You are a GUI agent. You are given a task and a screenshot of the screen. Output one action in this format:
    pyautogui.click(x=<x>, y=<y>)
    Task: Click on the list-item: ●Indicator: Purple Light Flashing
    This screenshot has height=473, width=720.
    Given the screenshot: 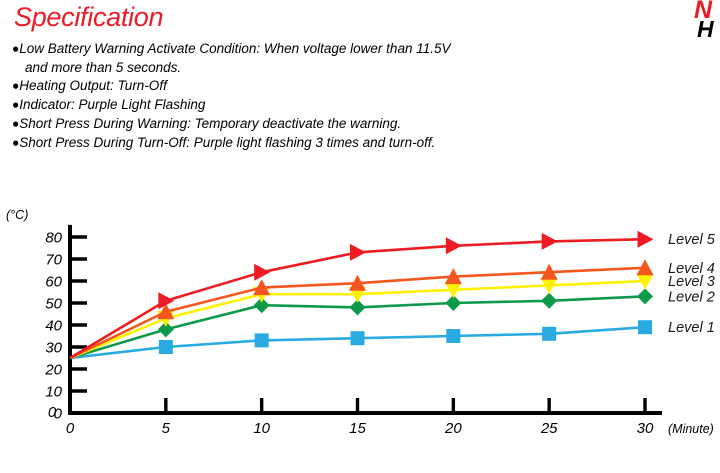 What is the action you would take?
    pyautogui.click(x=362, y=105)
    